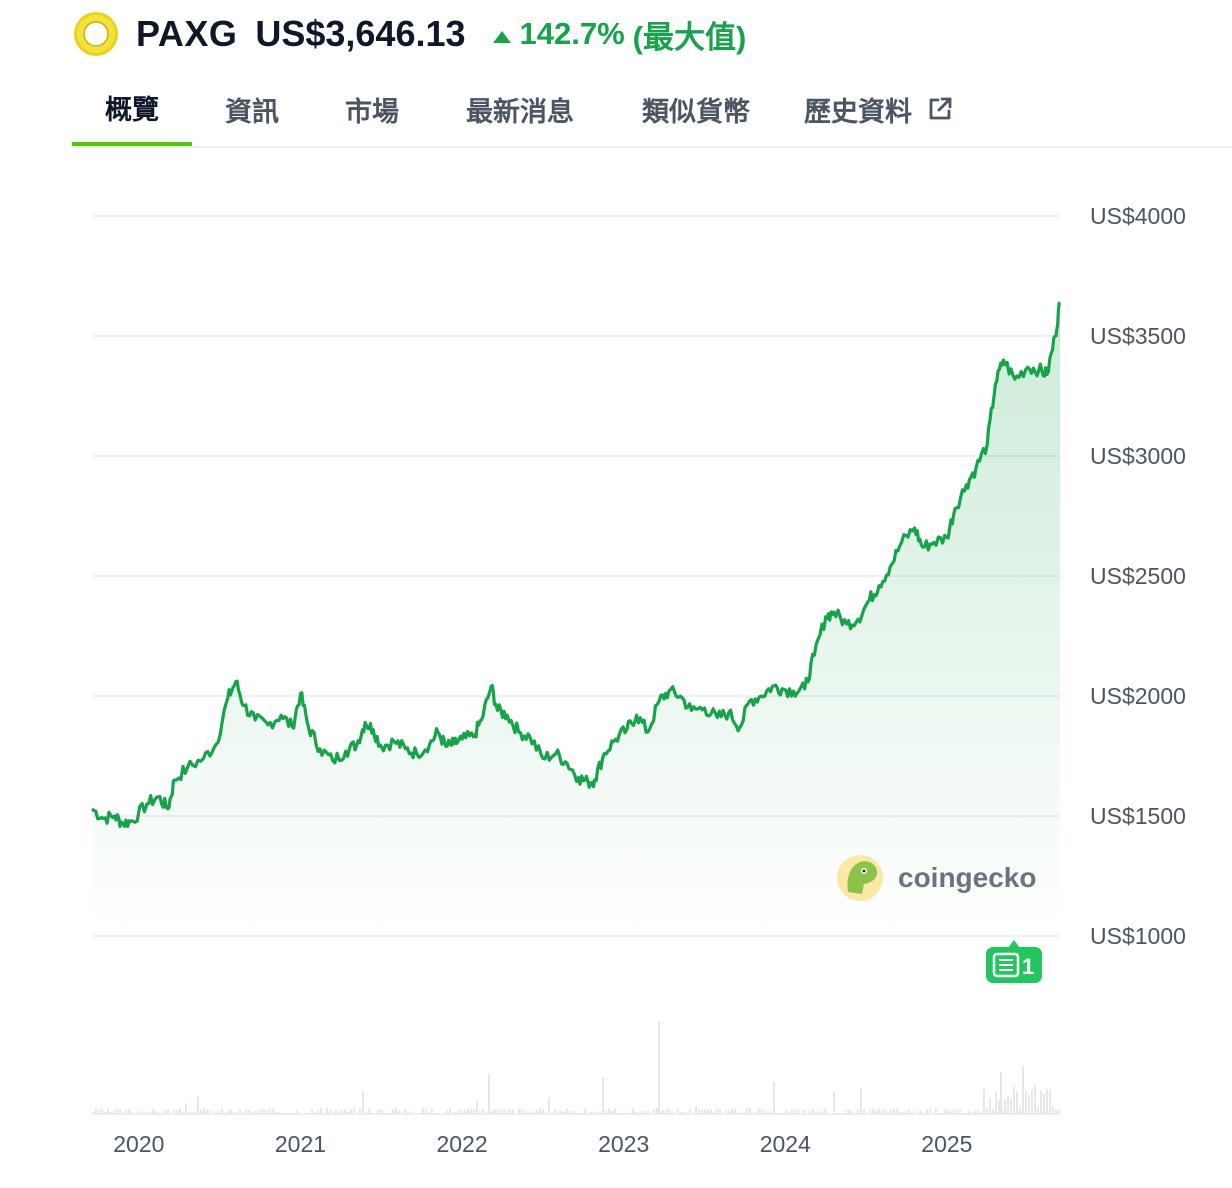 The height and width of the screenshot is (1188, 1232). What do you see at coordinates (1138, 936) in the screenshot?
I see `y-tick-label: US$1000` at bounding box center [1138, 936].